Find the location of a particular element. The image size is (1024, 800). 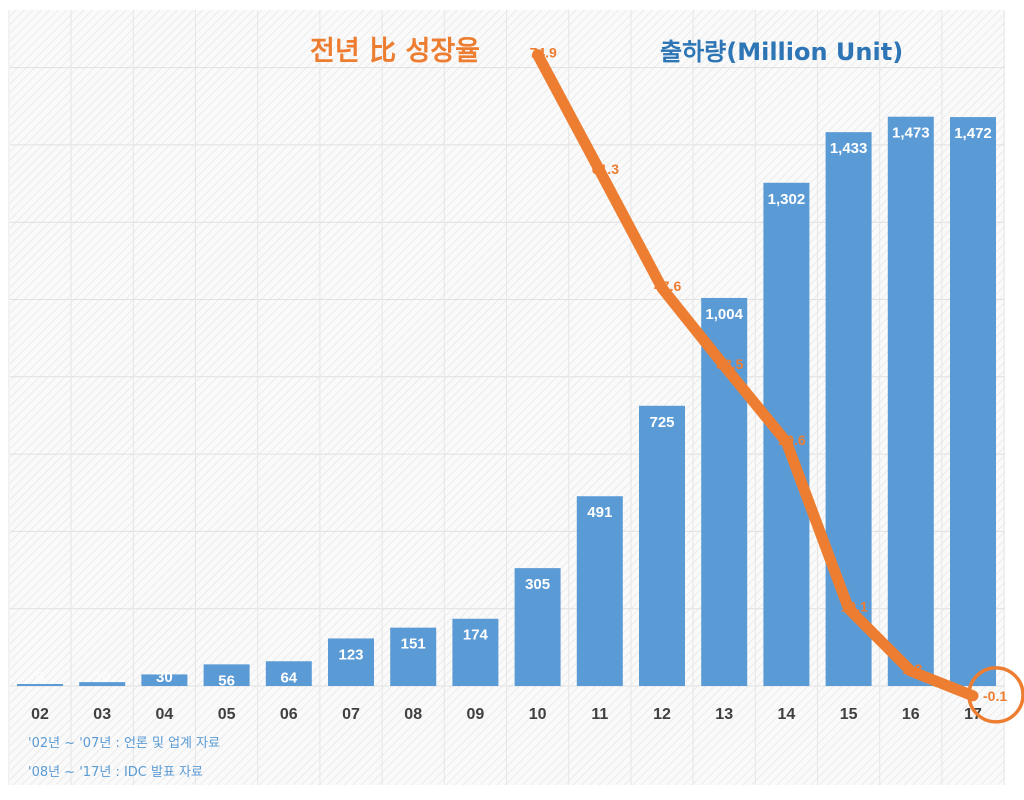

bar-value-label: 1,433 is located at coordinates (849, 148).